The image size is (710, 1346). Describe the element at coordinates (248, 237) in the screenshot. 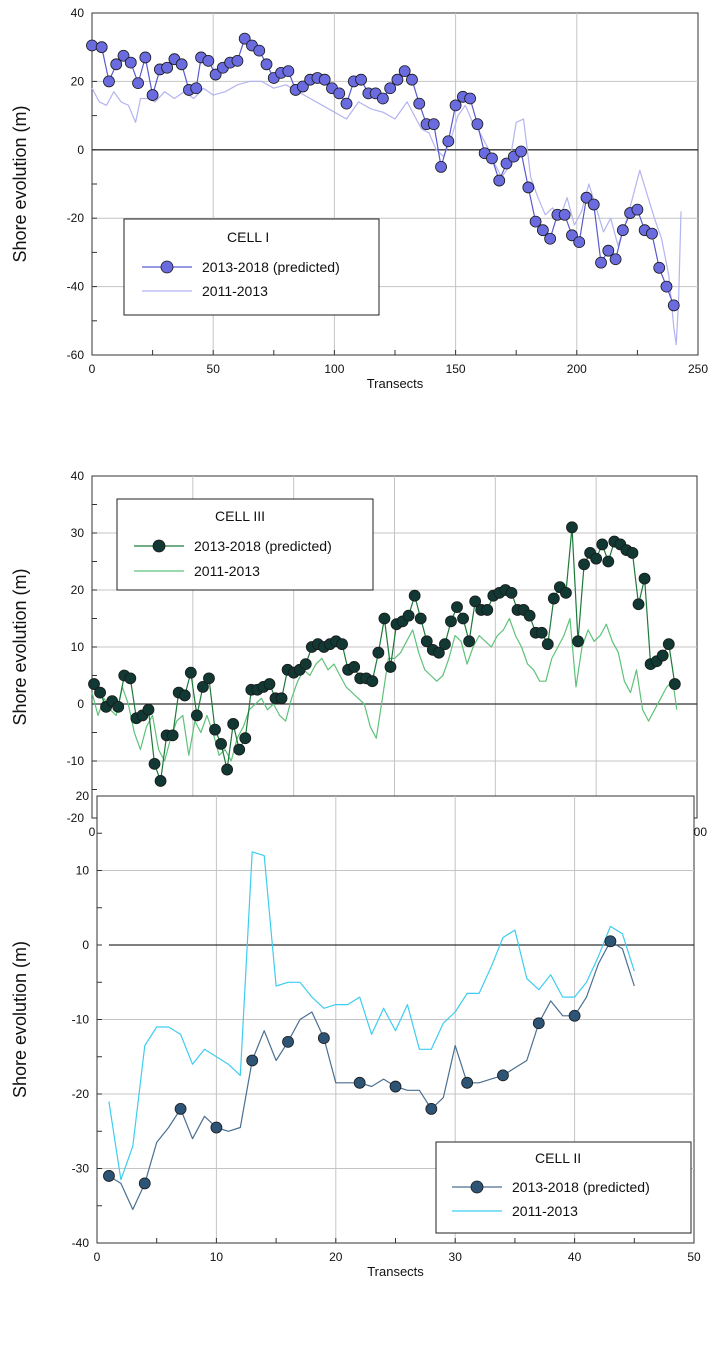

I see `legend-title: CELL I` at that location.